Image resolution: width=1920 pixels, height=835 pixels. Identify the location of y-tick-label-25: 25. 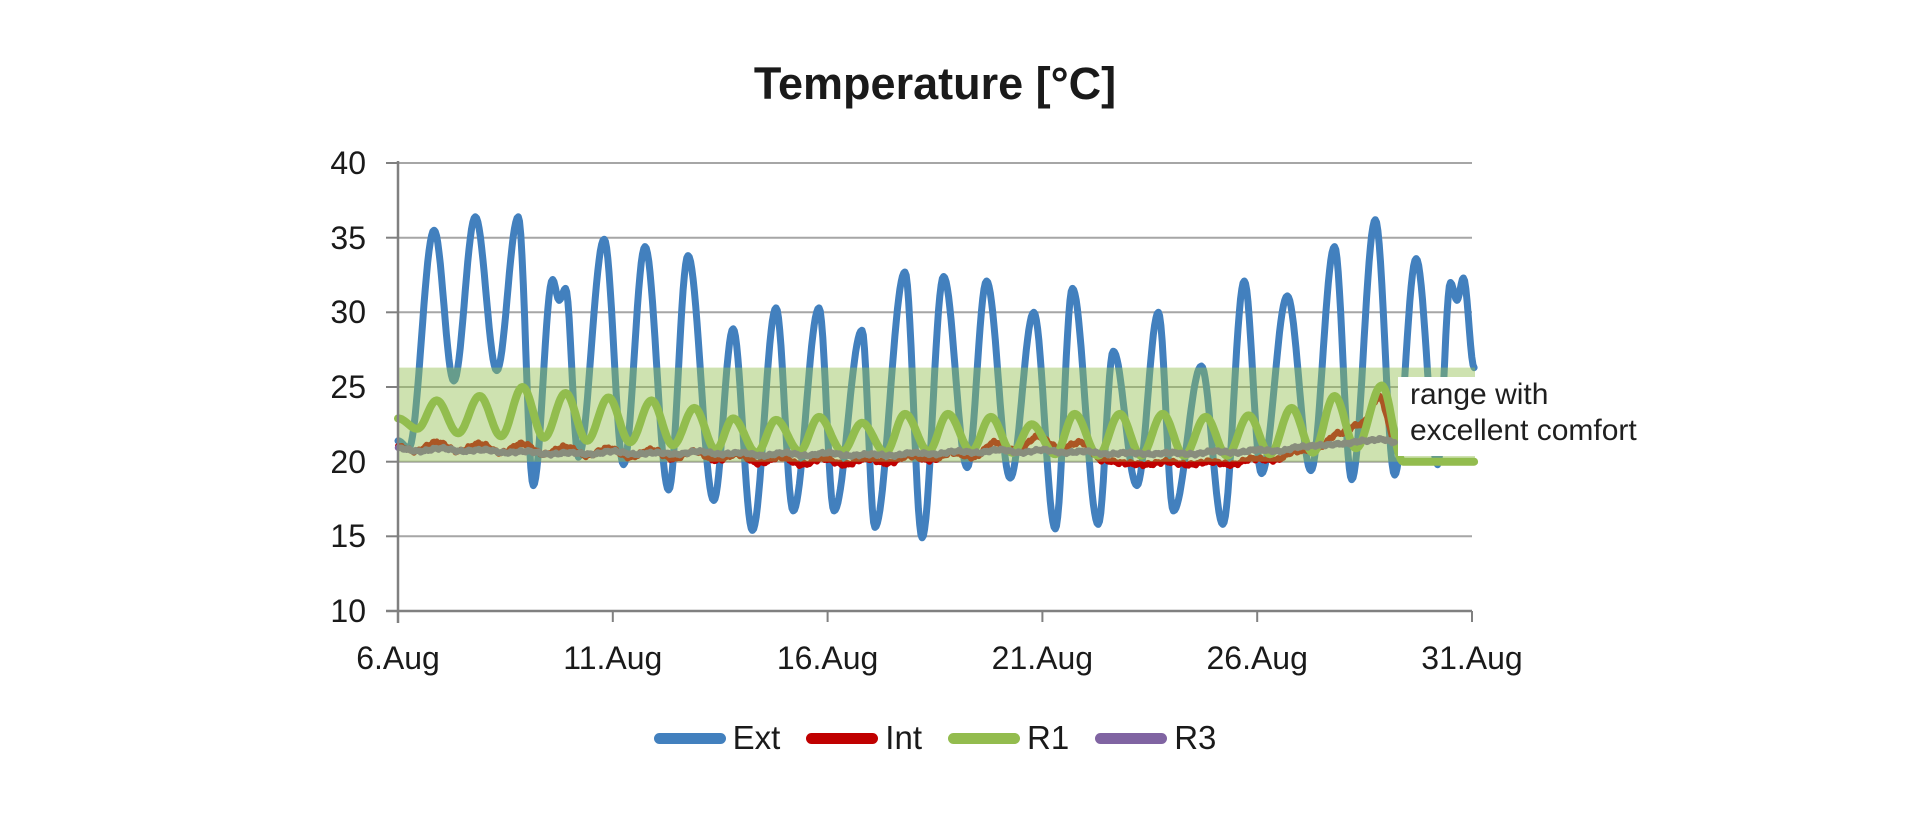
(348, 387).